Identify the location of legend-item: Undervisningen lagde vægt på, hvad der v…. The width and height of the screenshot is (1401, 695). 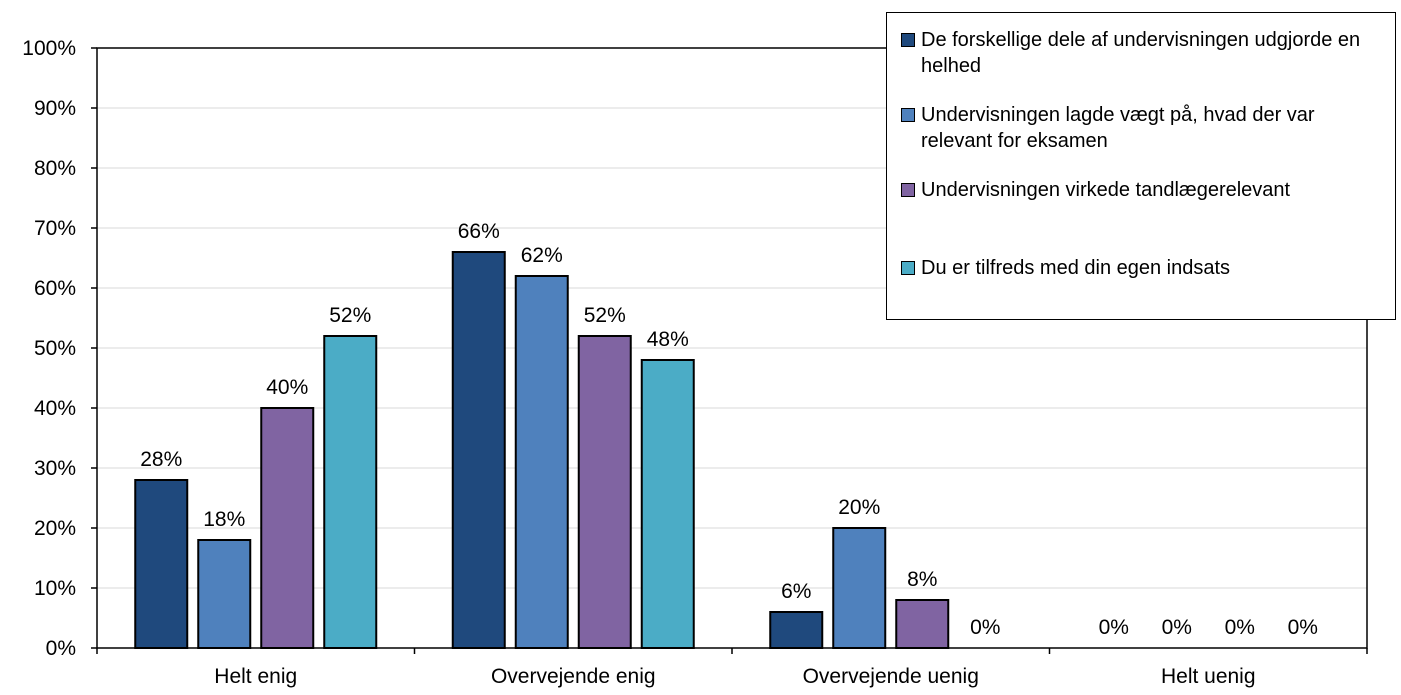
(1141, 128).